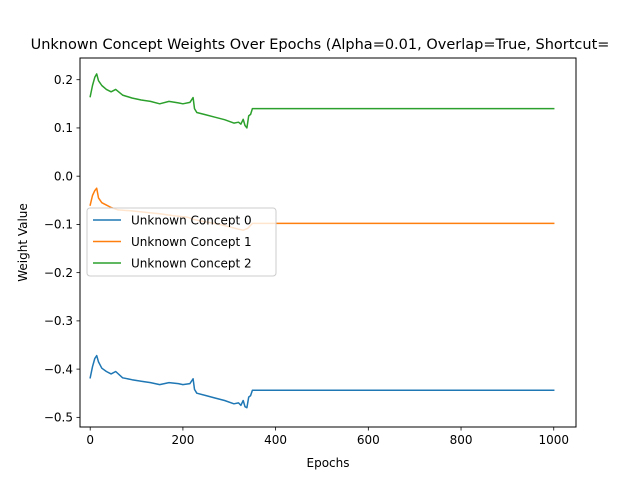  I want to click on x-tick-label: 600, so click(368, 440).